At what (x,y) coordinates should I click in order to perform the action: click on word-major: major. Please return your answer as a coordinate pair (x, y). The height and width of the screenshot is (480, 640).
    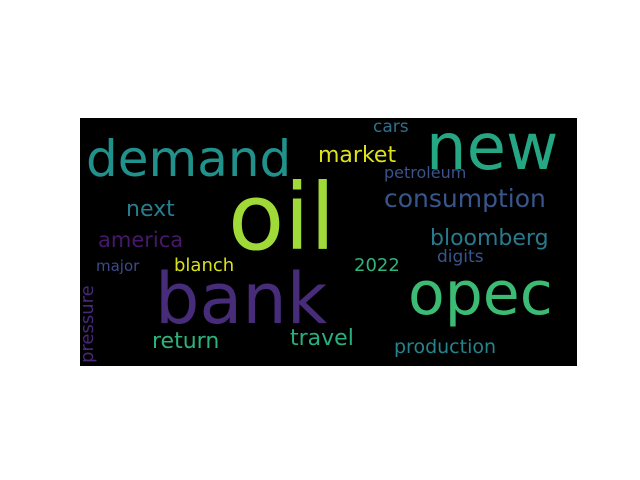
    Looking at the image, I should click on (118, 266).